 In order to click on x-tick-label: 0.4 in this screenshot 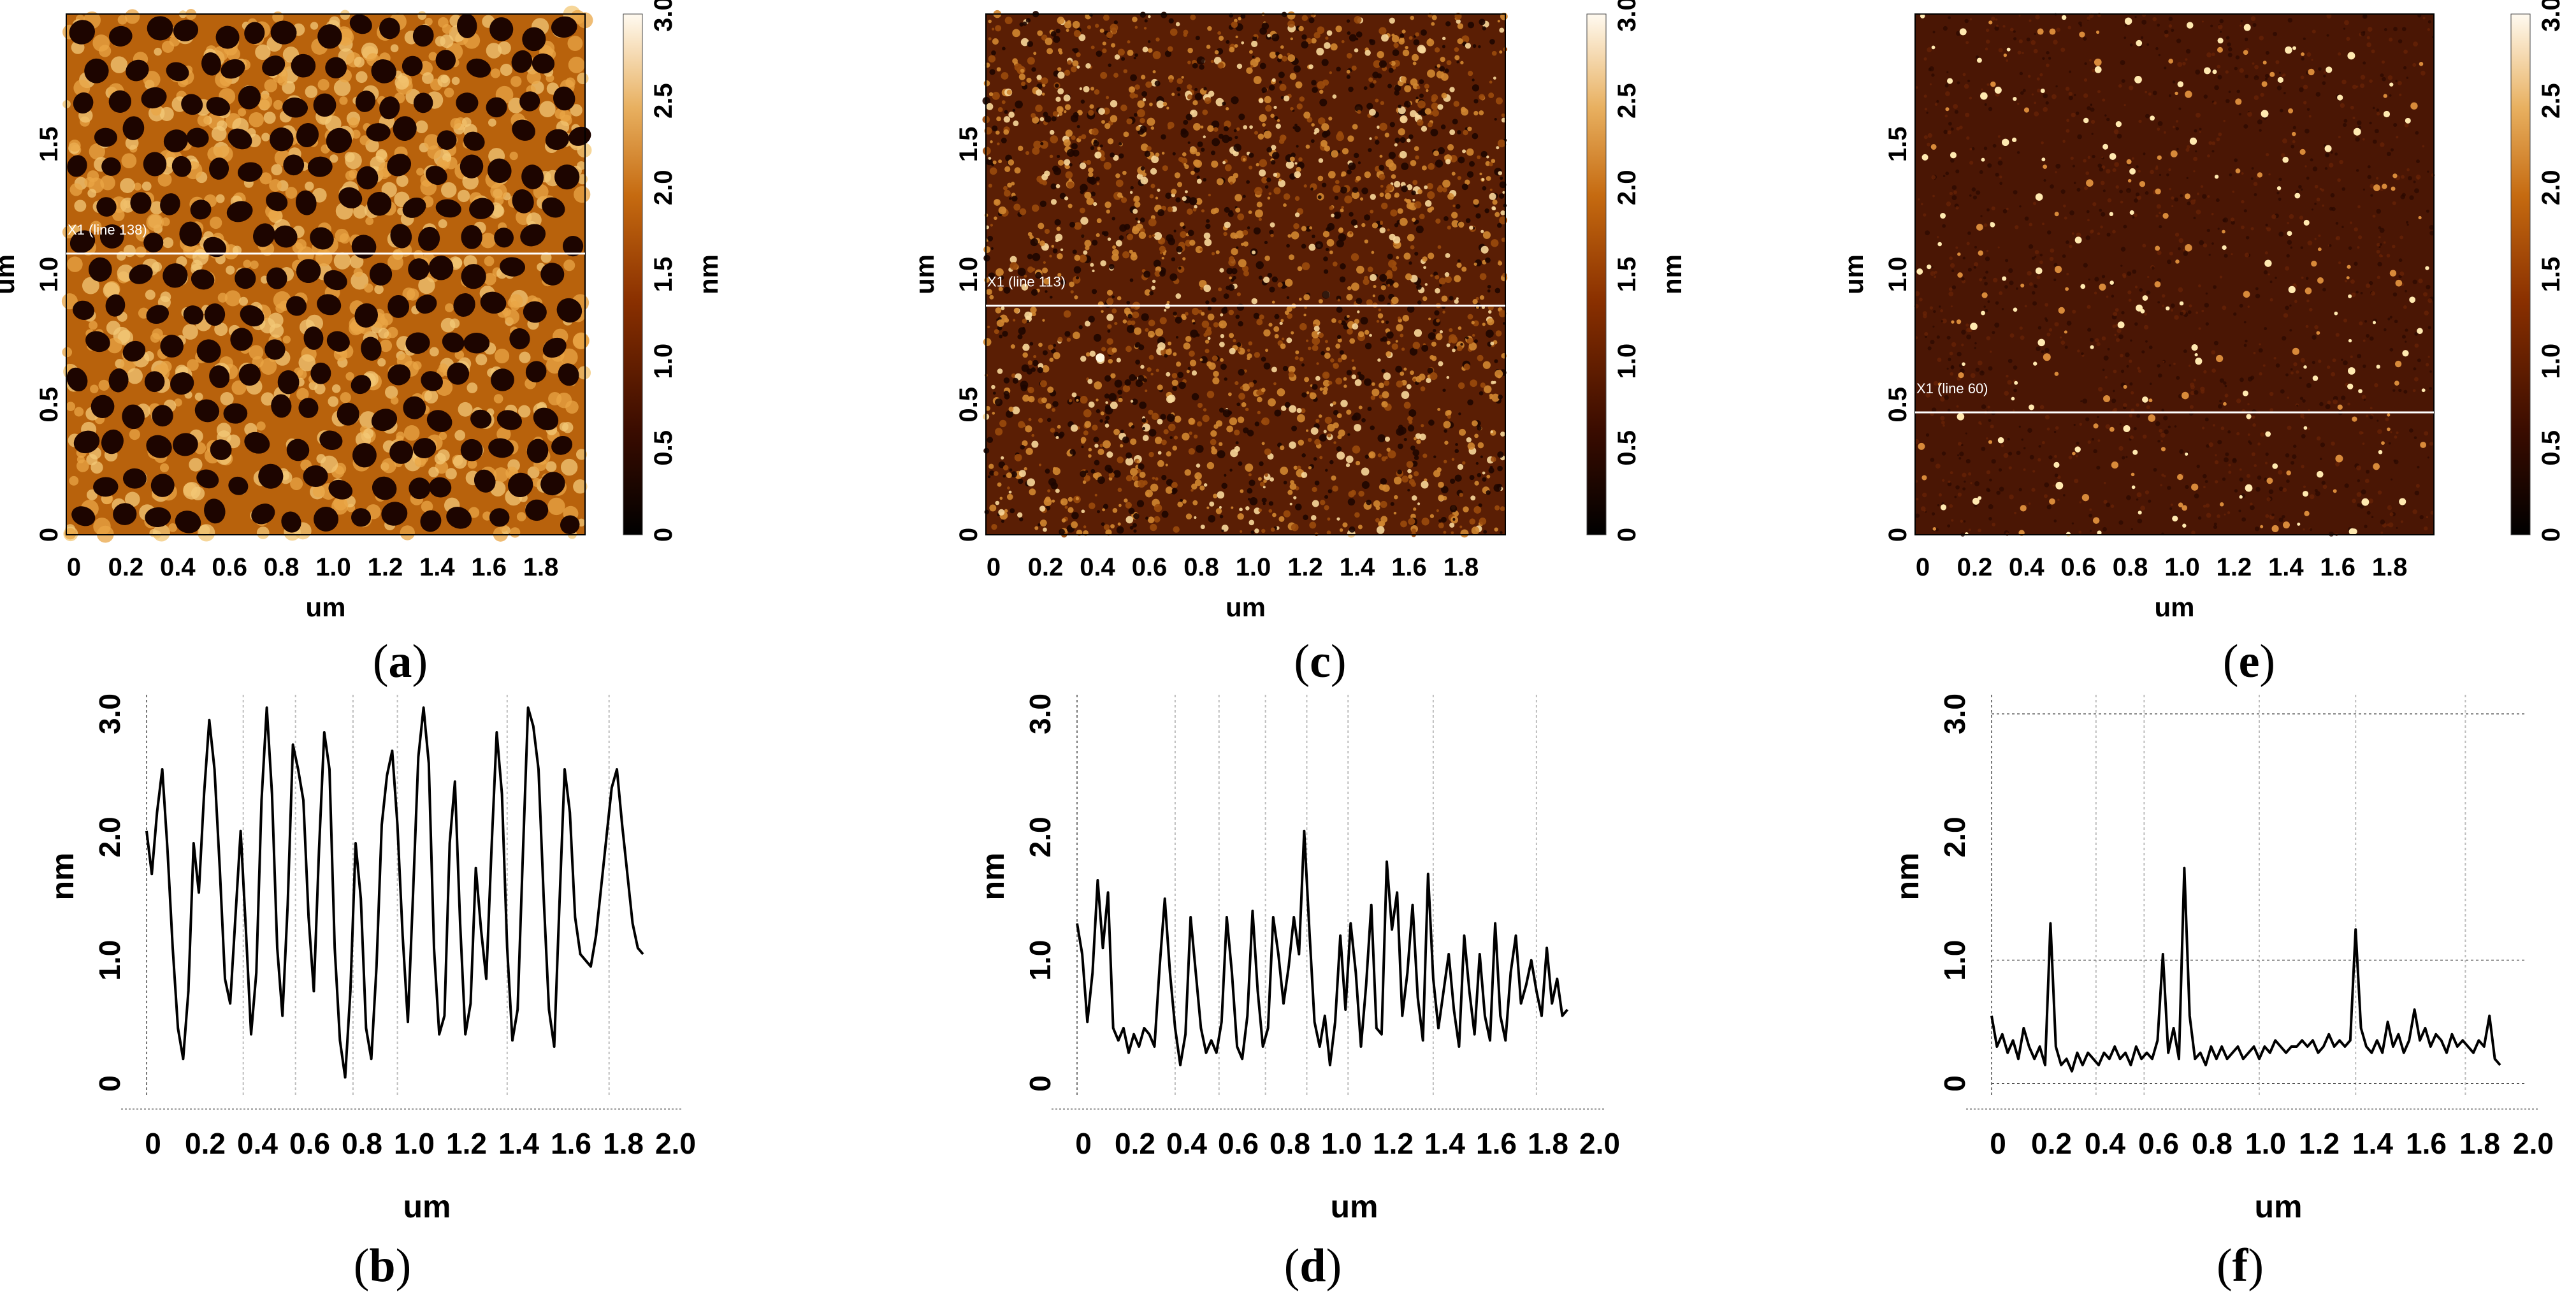, I will do `click(1097, 567)`.